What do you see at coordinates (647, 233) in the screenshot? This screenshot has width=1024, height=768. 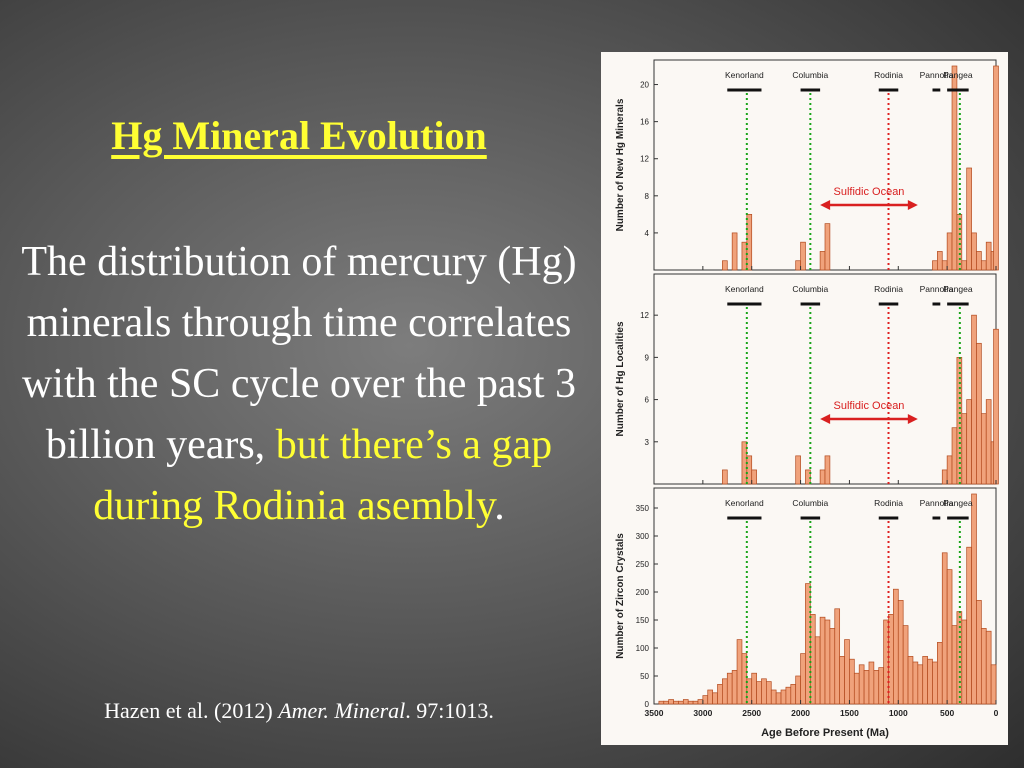 I see `y-tick-label: 4` at bounding box center [647, 233].